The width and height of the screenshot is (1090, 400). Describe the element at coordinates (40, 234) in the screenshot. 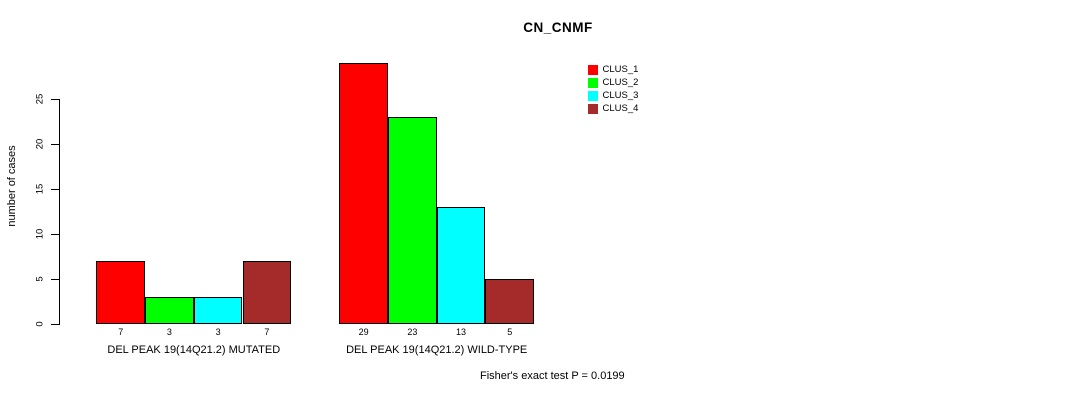

I see `y-axis-tick-label: 10` at that location.